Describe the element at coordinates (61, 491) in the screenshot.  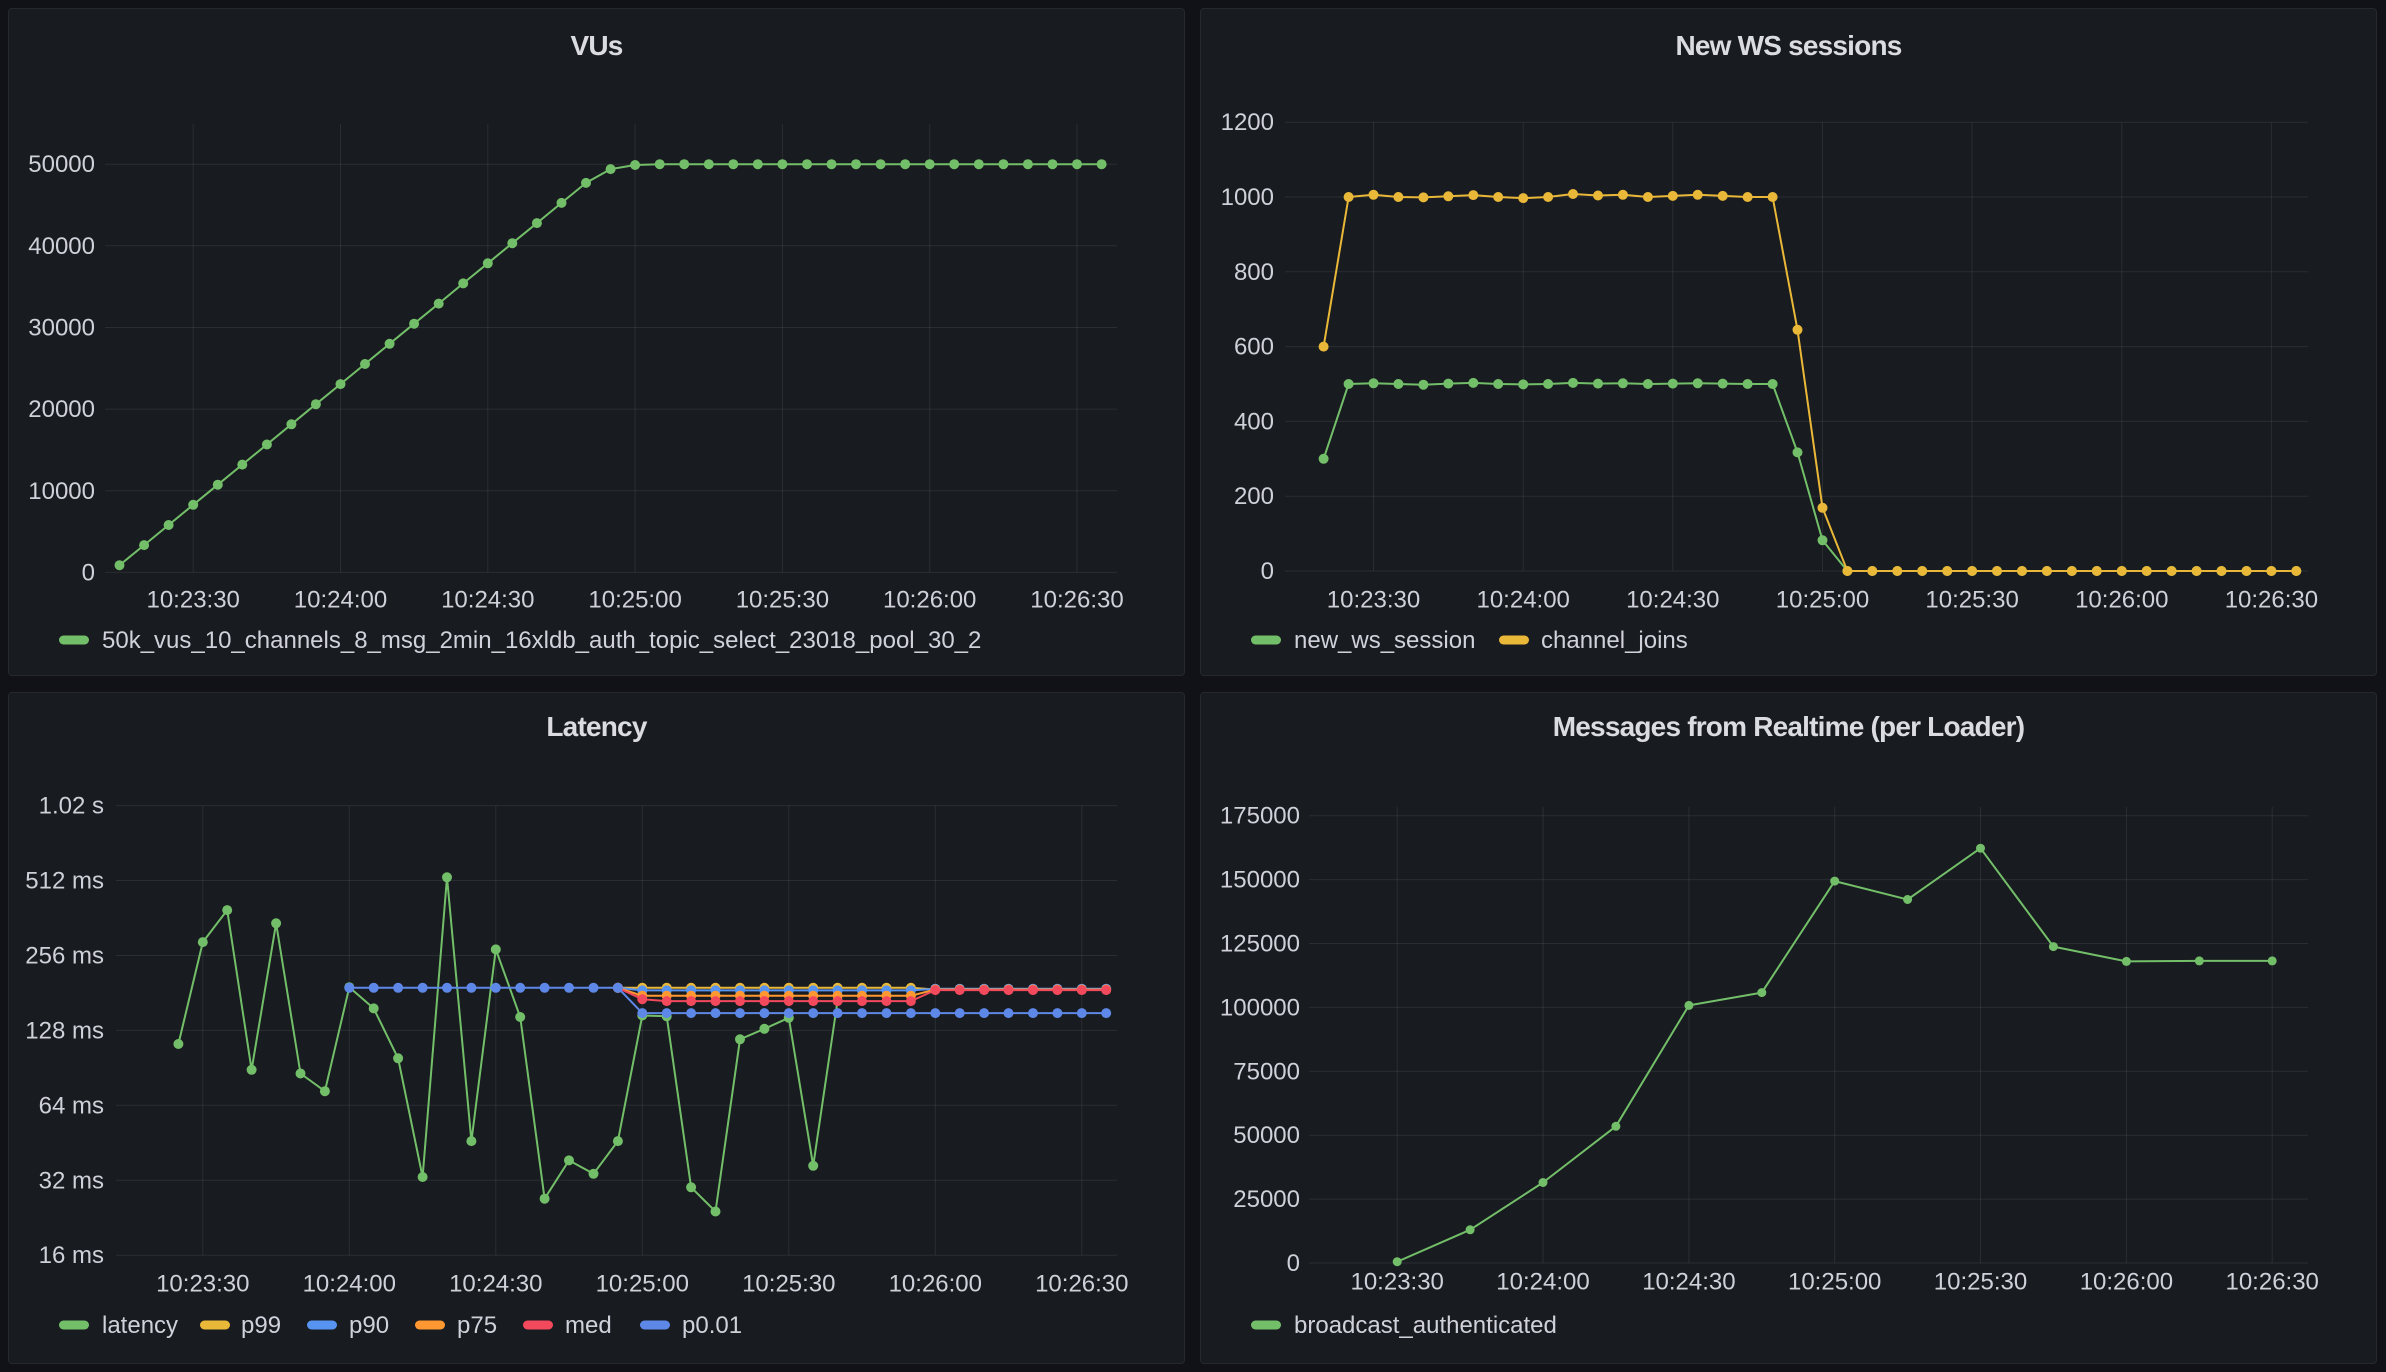
I see `svg-text: 10000` at that location.